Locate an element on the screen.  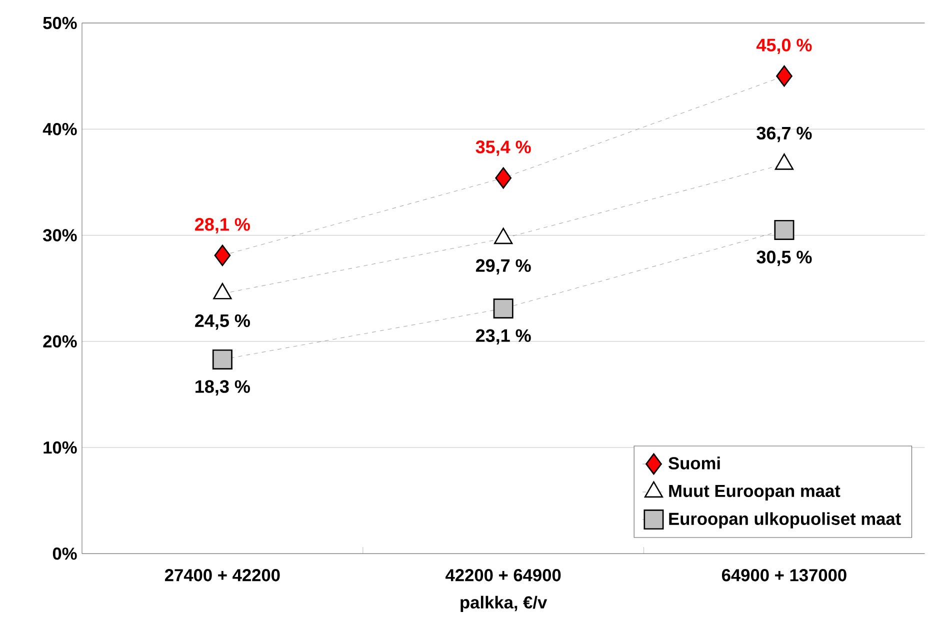
data-label: 23,1 % is located at coordinates (503, 337).